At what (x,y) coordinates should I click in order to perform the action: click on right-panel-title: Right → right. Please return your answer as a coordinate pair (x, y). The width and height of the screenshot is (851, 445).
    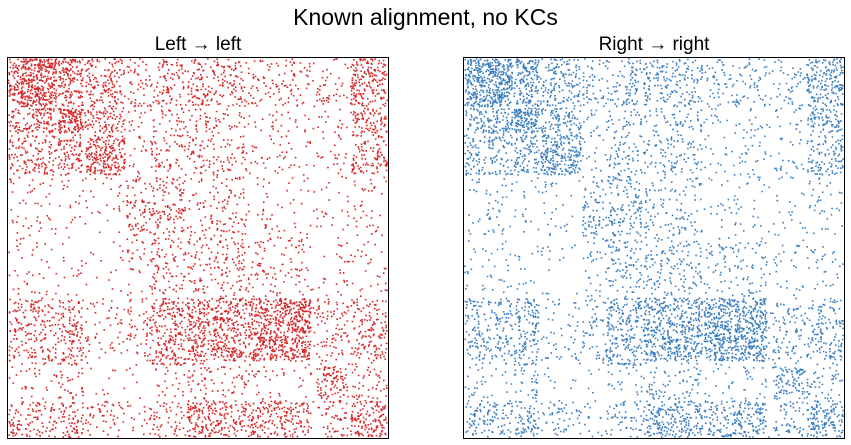
    Looking at the image, I should click on (654, 44).